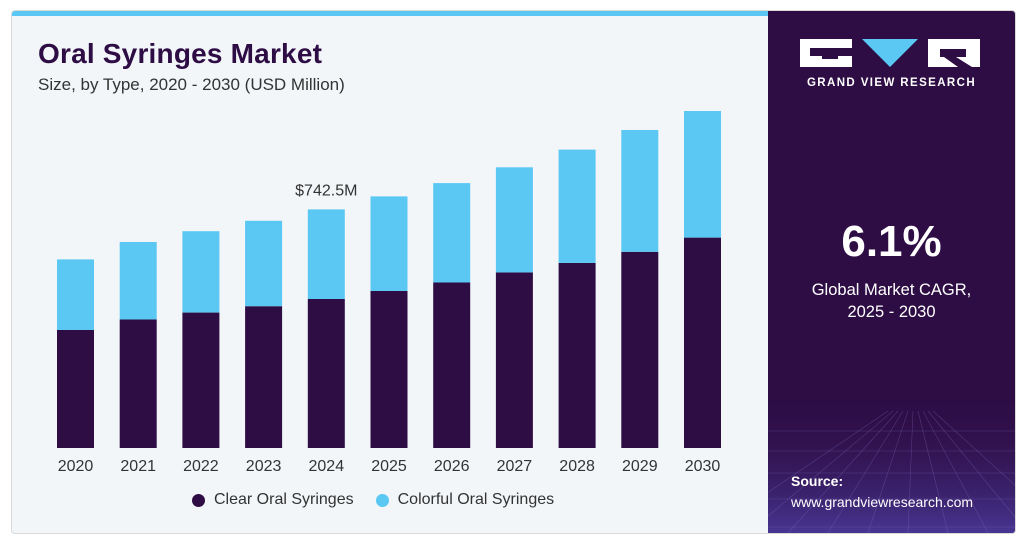  Describe the element at coordinates (640, 349) in the screenshot. I see `bar-clear-2029` at that location.